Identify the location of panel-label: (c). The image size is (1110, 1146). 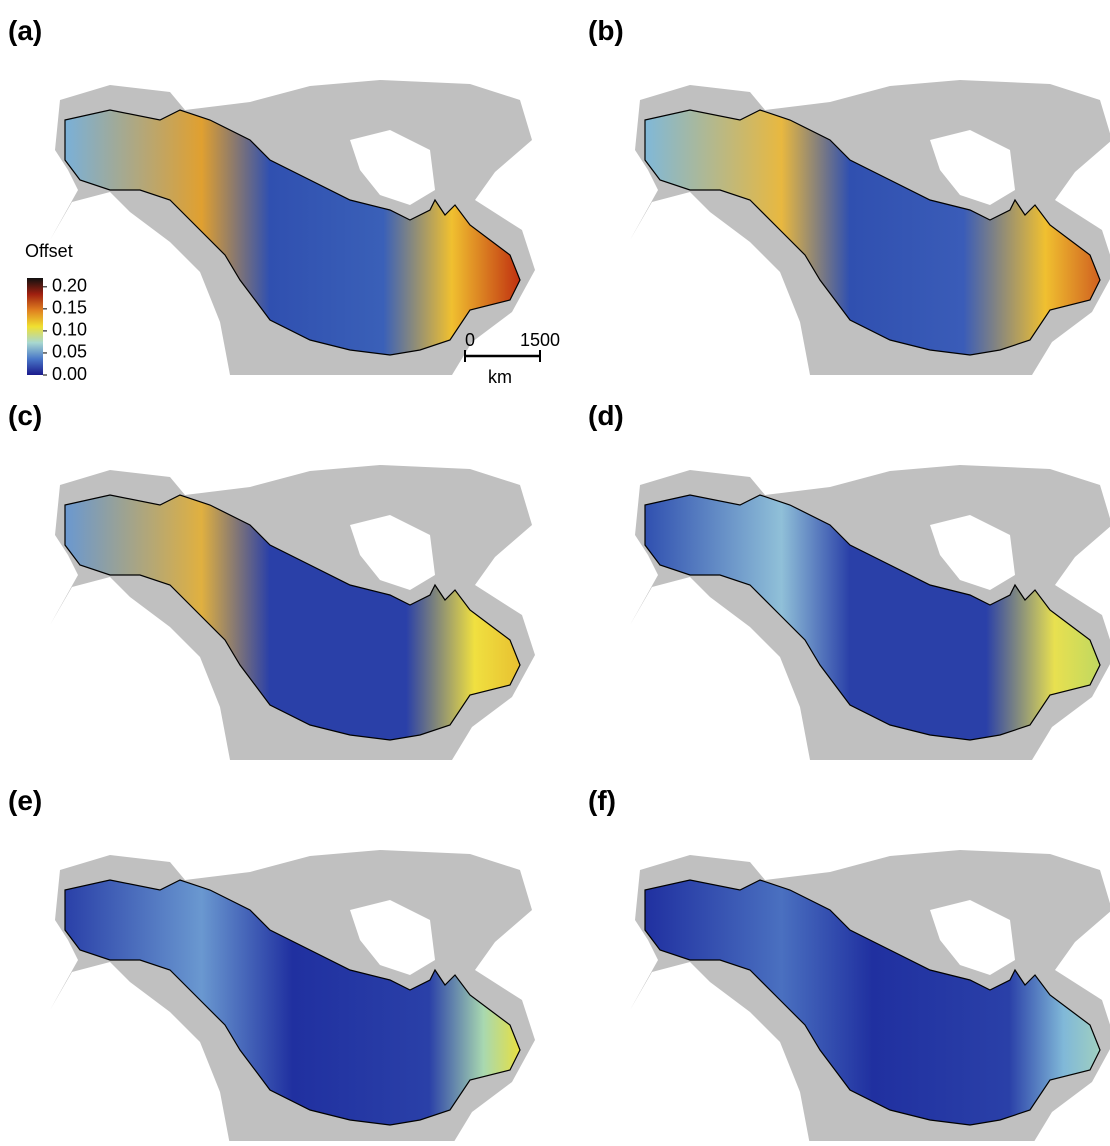
(25, 415).